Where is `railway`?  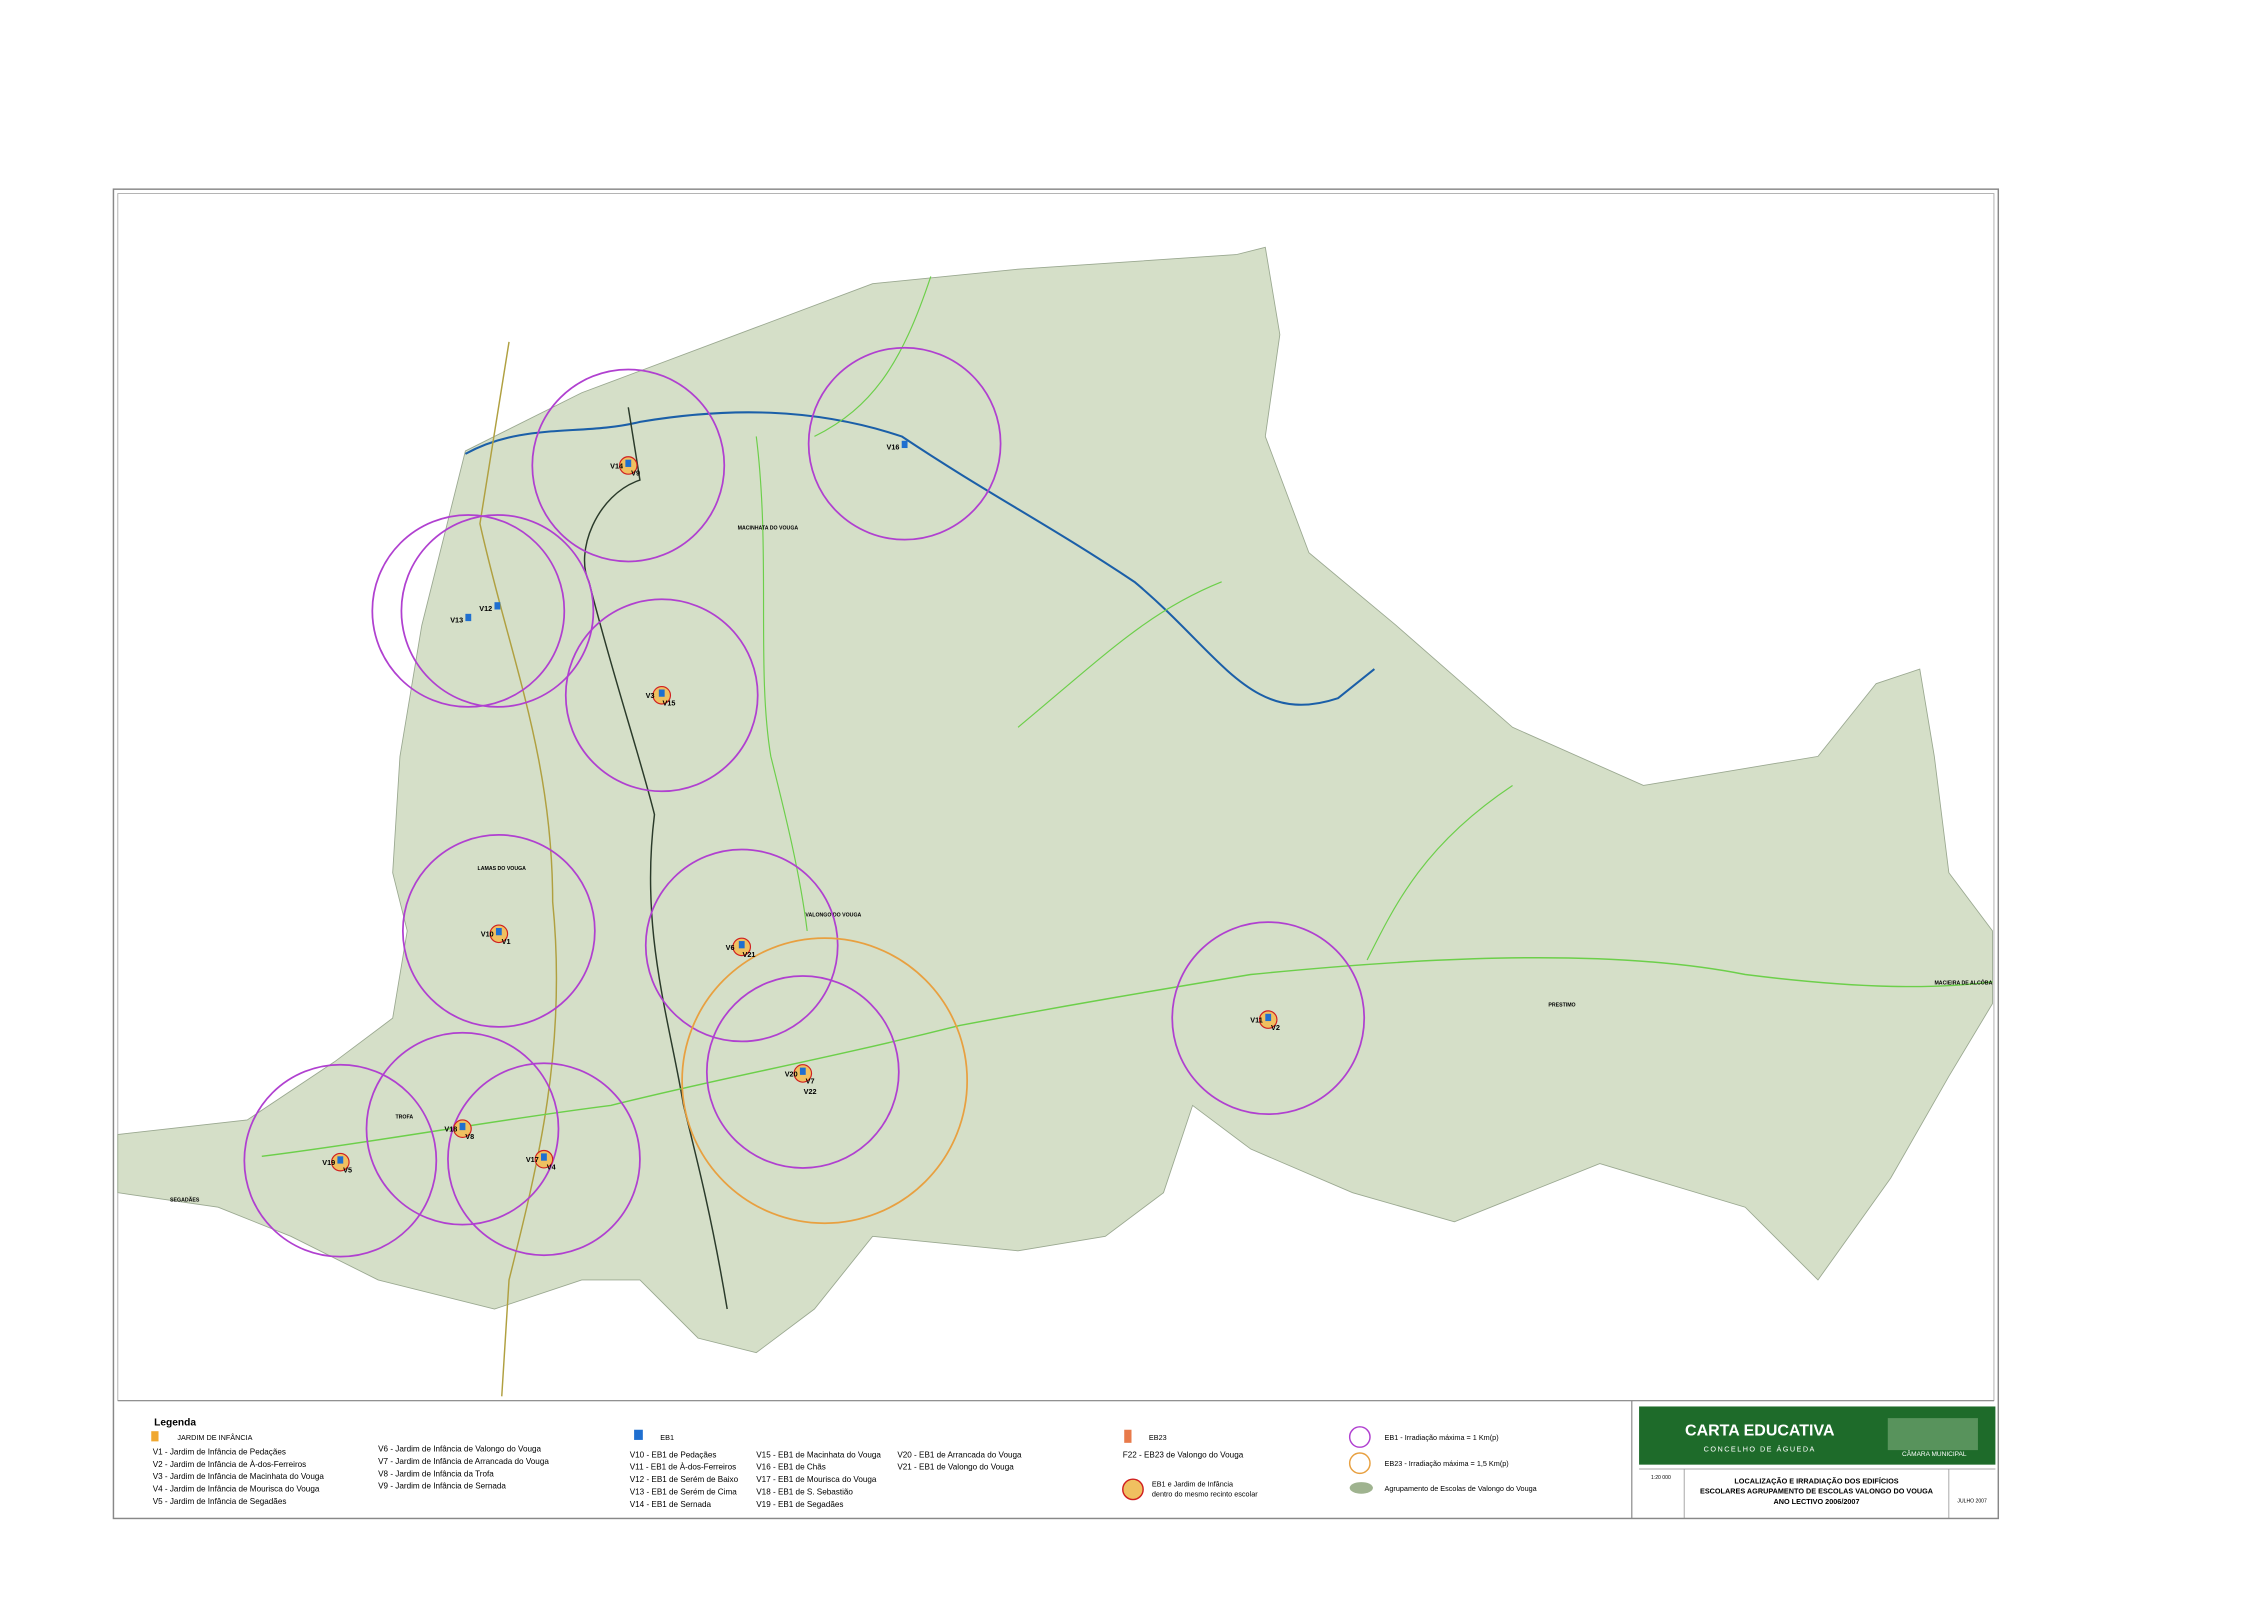 railway is located at coordinates (518, 869).